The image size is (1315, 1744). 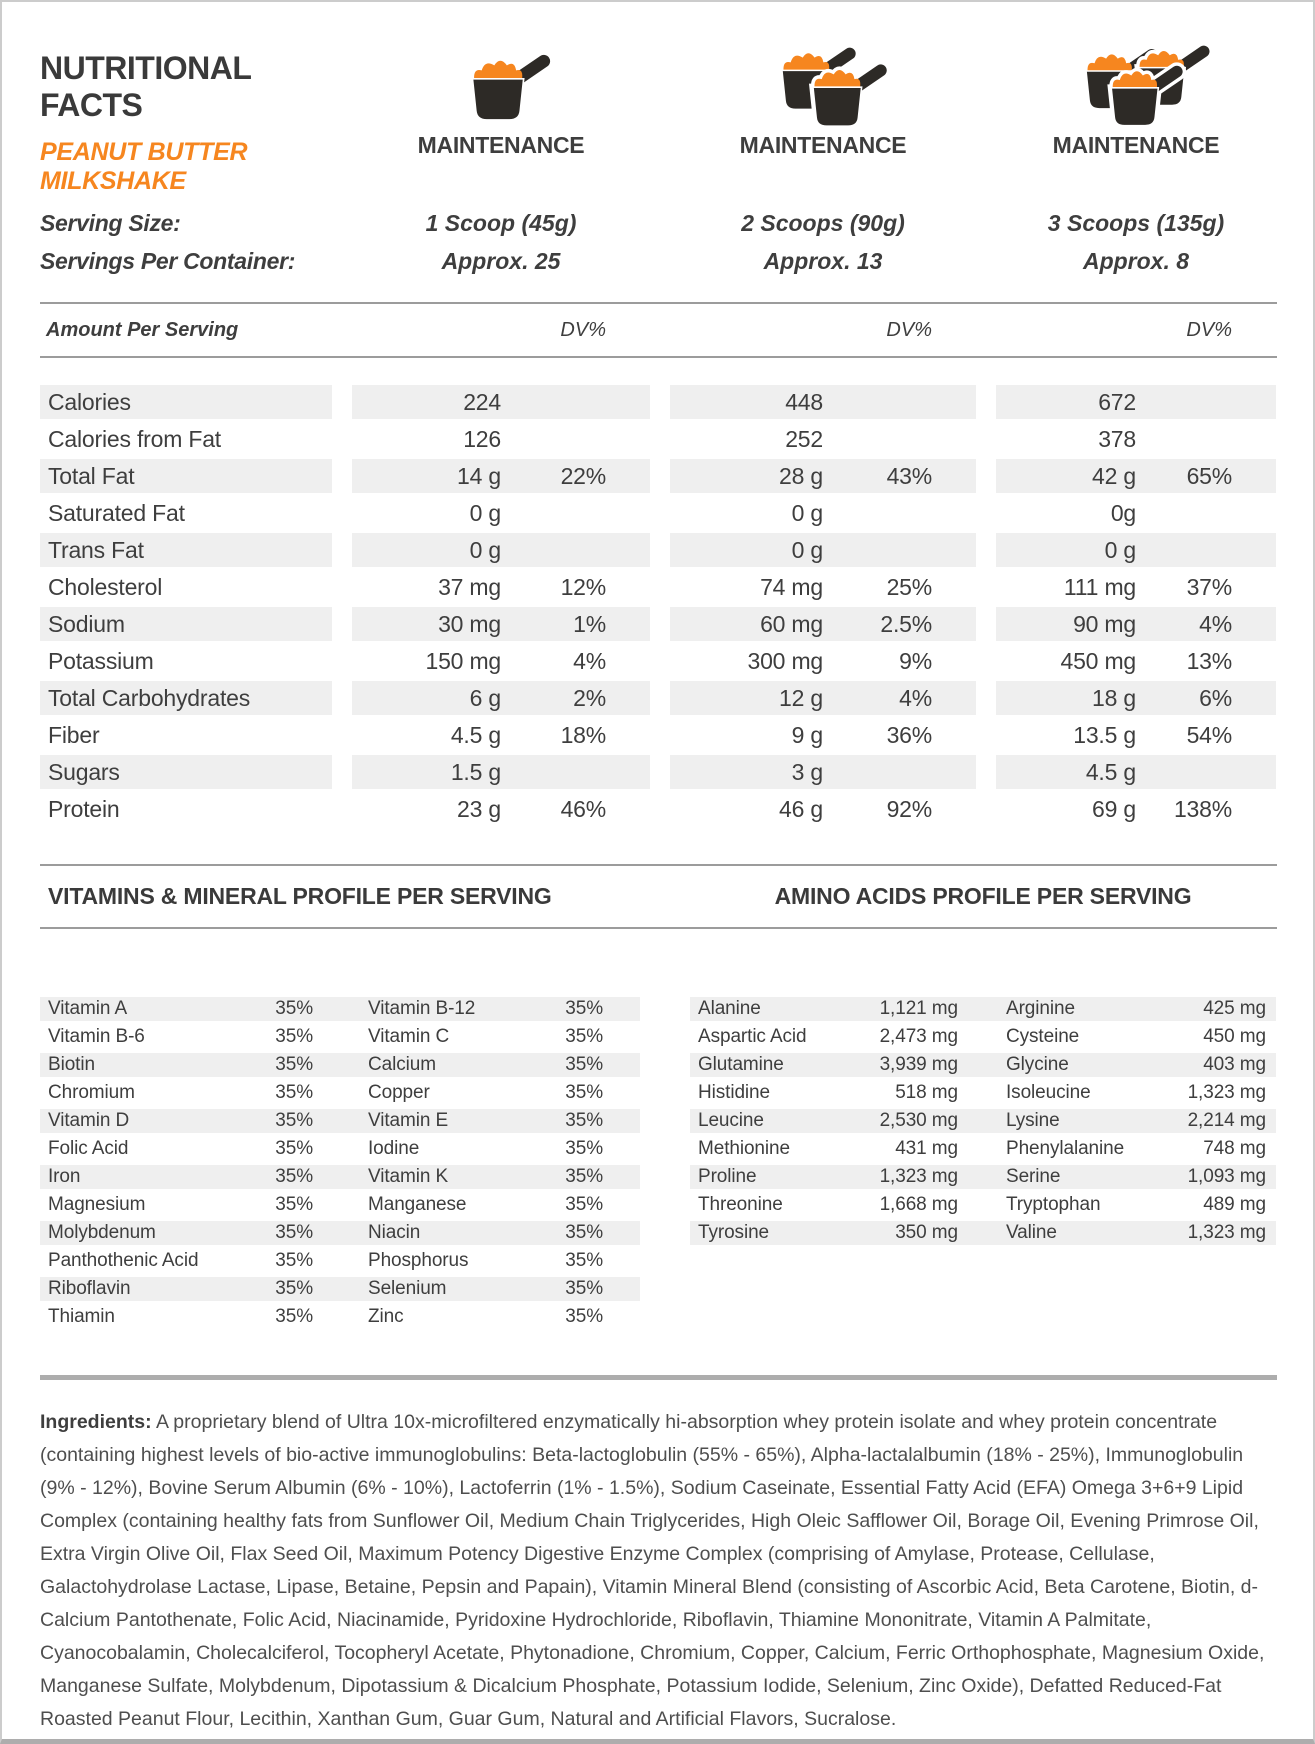 I want to click on amino-acid-name: Isoleucine, so click(x=1048, y=1092).